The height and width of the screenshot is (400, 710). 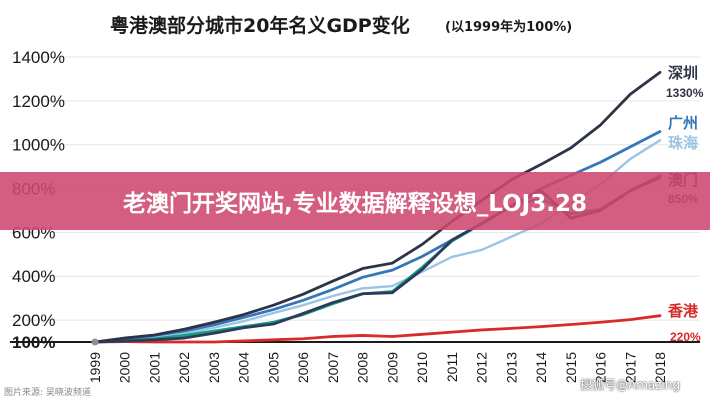 I want to click on chart-subtitle: (以1999年为100%), so click(x=508, y=27).